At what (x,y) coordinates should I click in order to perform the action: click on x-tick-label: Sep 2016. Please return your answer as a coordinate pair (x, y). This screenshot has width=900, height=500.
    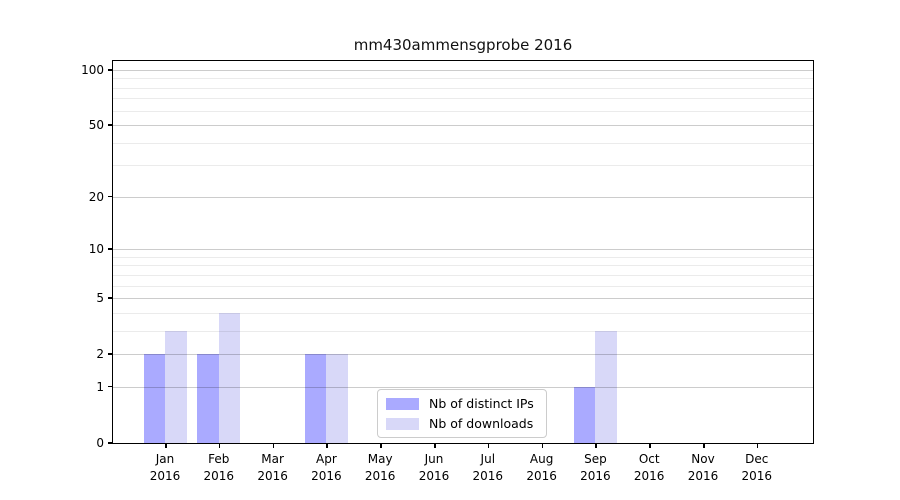
    Looking at the image, I should click on (595, 468).